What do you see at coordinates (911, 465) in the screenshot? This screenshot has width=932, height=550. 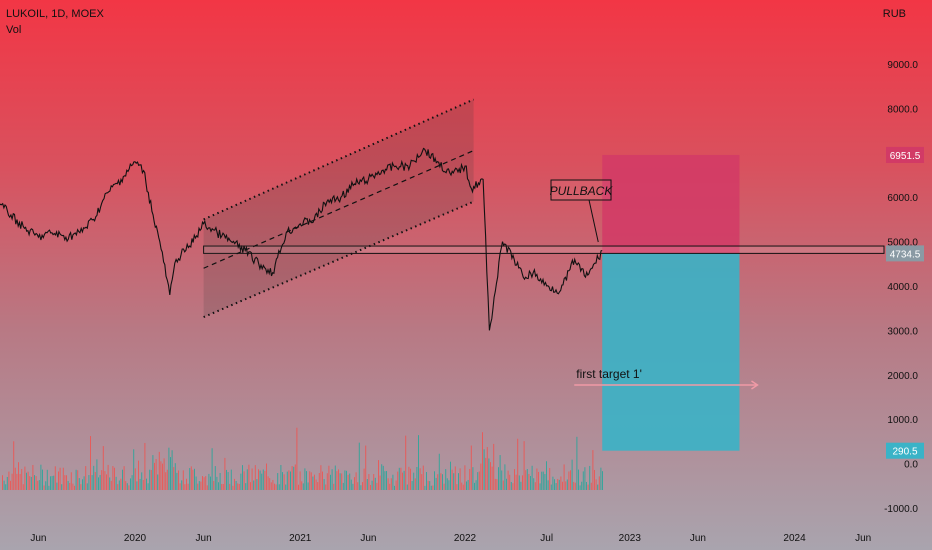 I see `y-tick-label: 0.0` at bounding box center [911, 465].